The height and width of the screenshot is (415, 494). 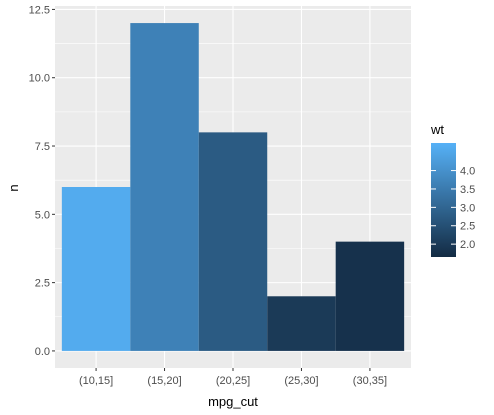 I want to click on y-tick-label: 10.0, so click(x=39, y=79).